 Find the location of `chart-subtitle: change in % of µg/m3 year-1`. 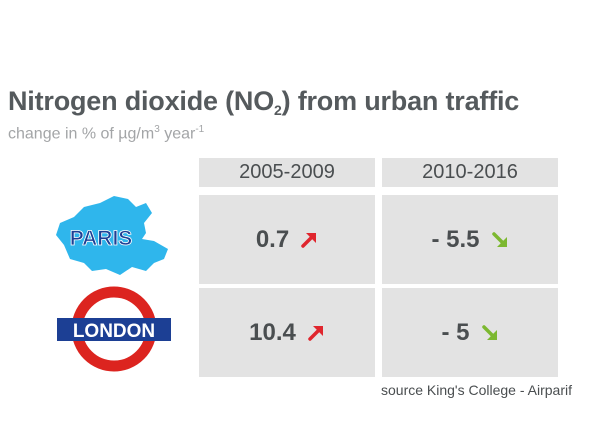

chart-subtitle: change in % of µg/m3 year-1 is located at coordinates (106, 133).